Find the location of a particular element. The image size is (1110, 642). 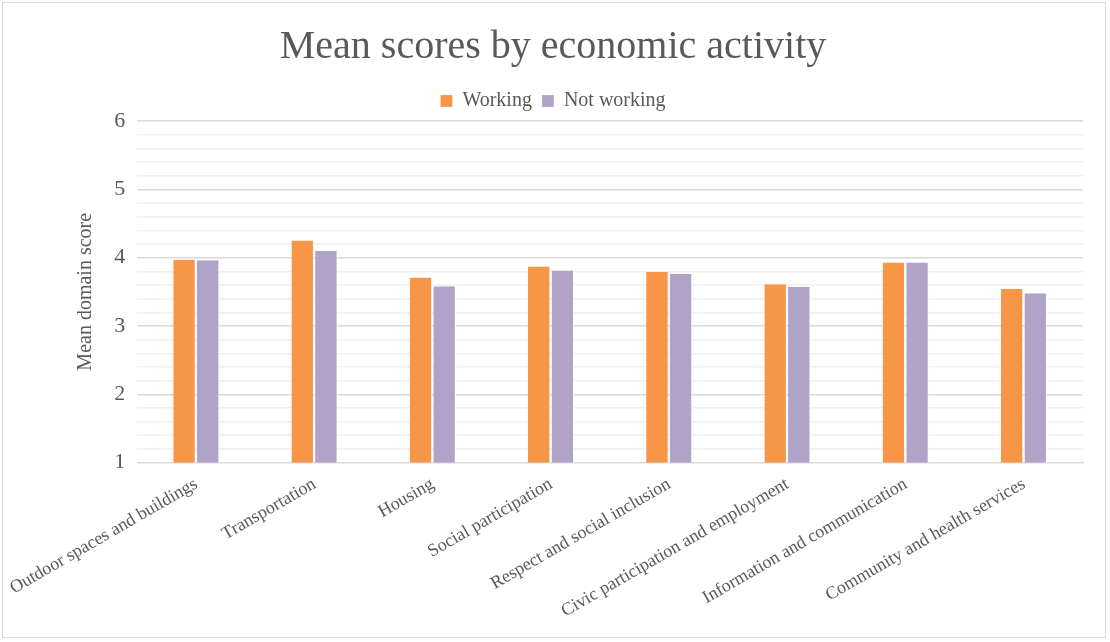

y-axis-title: Mean domain score is located at coordinates (84, 291).